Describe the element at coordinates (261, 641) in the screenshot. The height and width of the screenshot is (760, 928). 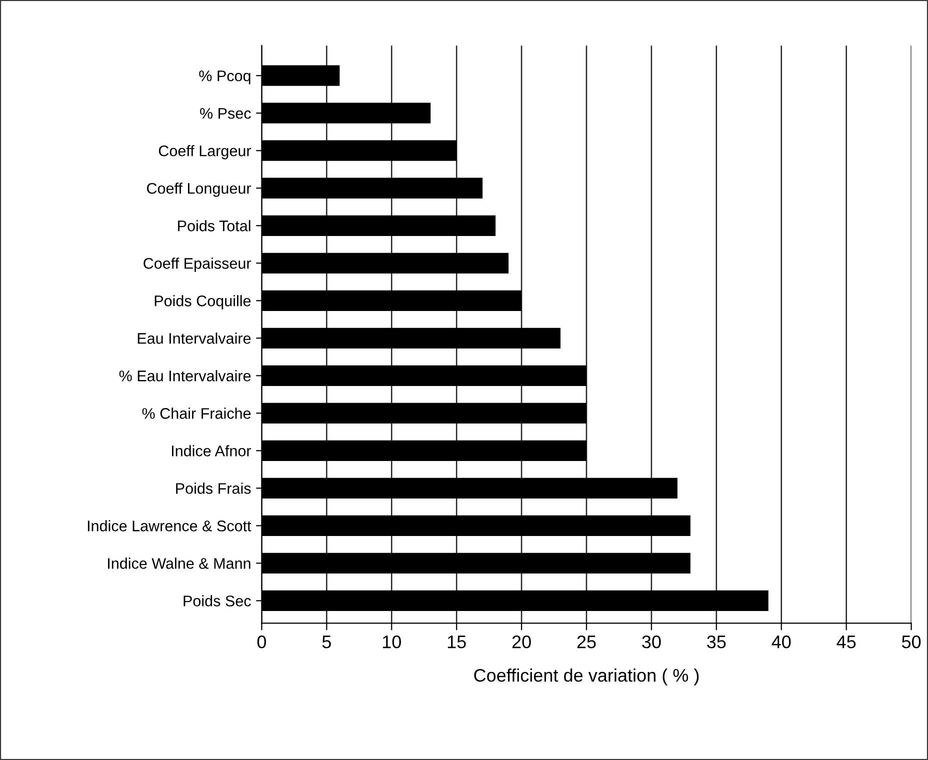
I see `x-tick-label: 0` at that location.